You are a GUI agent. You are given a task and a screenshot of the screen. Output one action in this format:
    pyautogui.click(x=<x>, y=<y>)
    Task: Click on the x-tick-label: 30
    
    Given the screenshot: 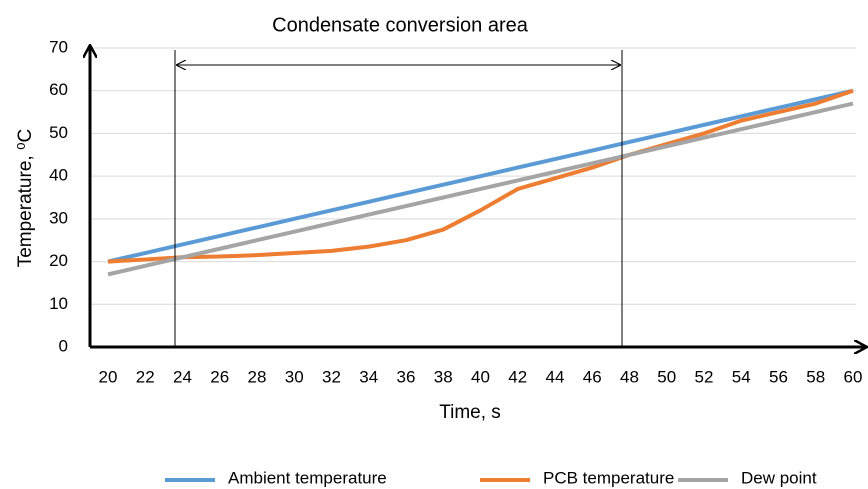 What is the action you would take?
    pyautogui.click(x=294, y=376)
    